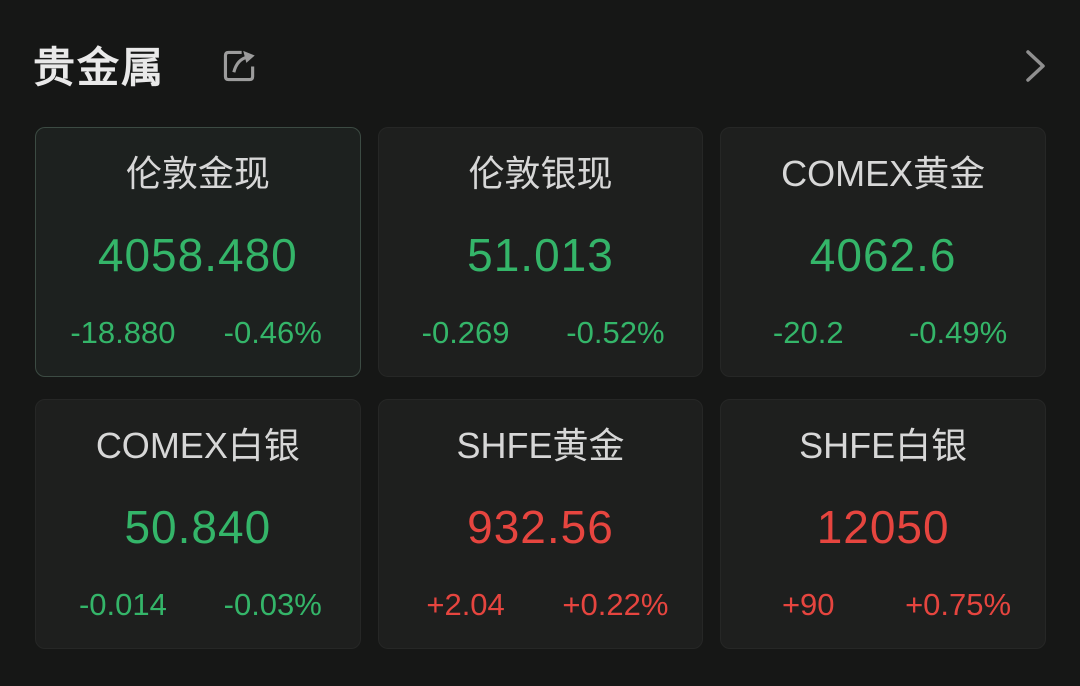  I want to click on share-button, so click(238, 68).